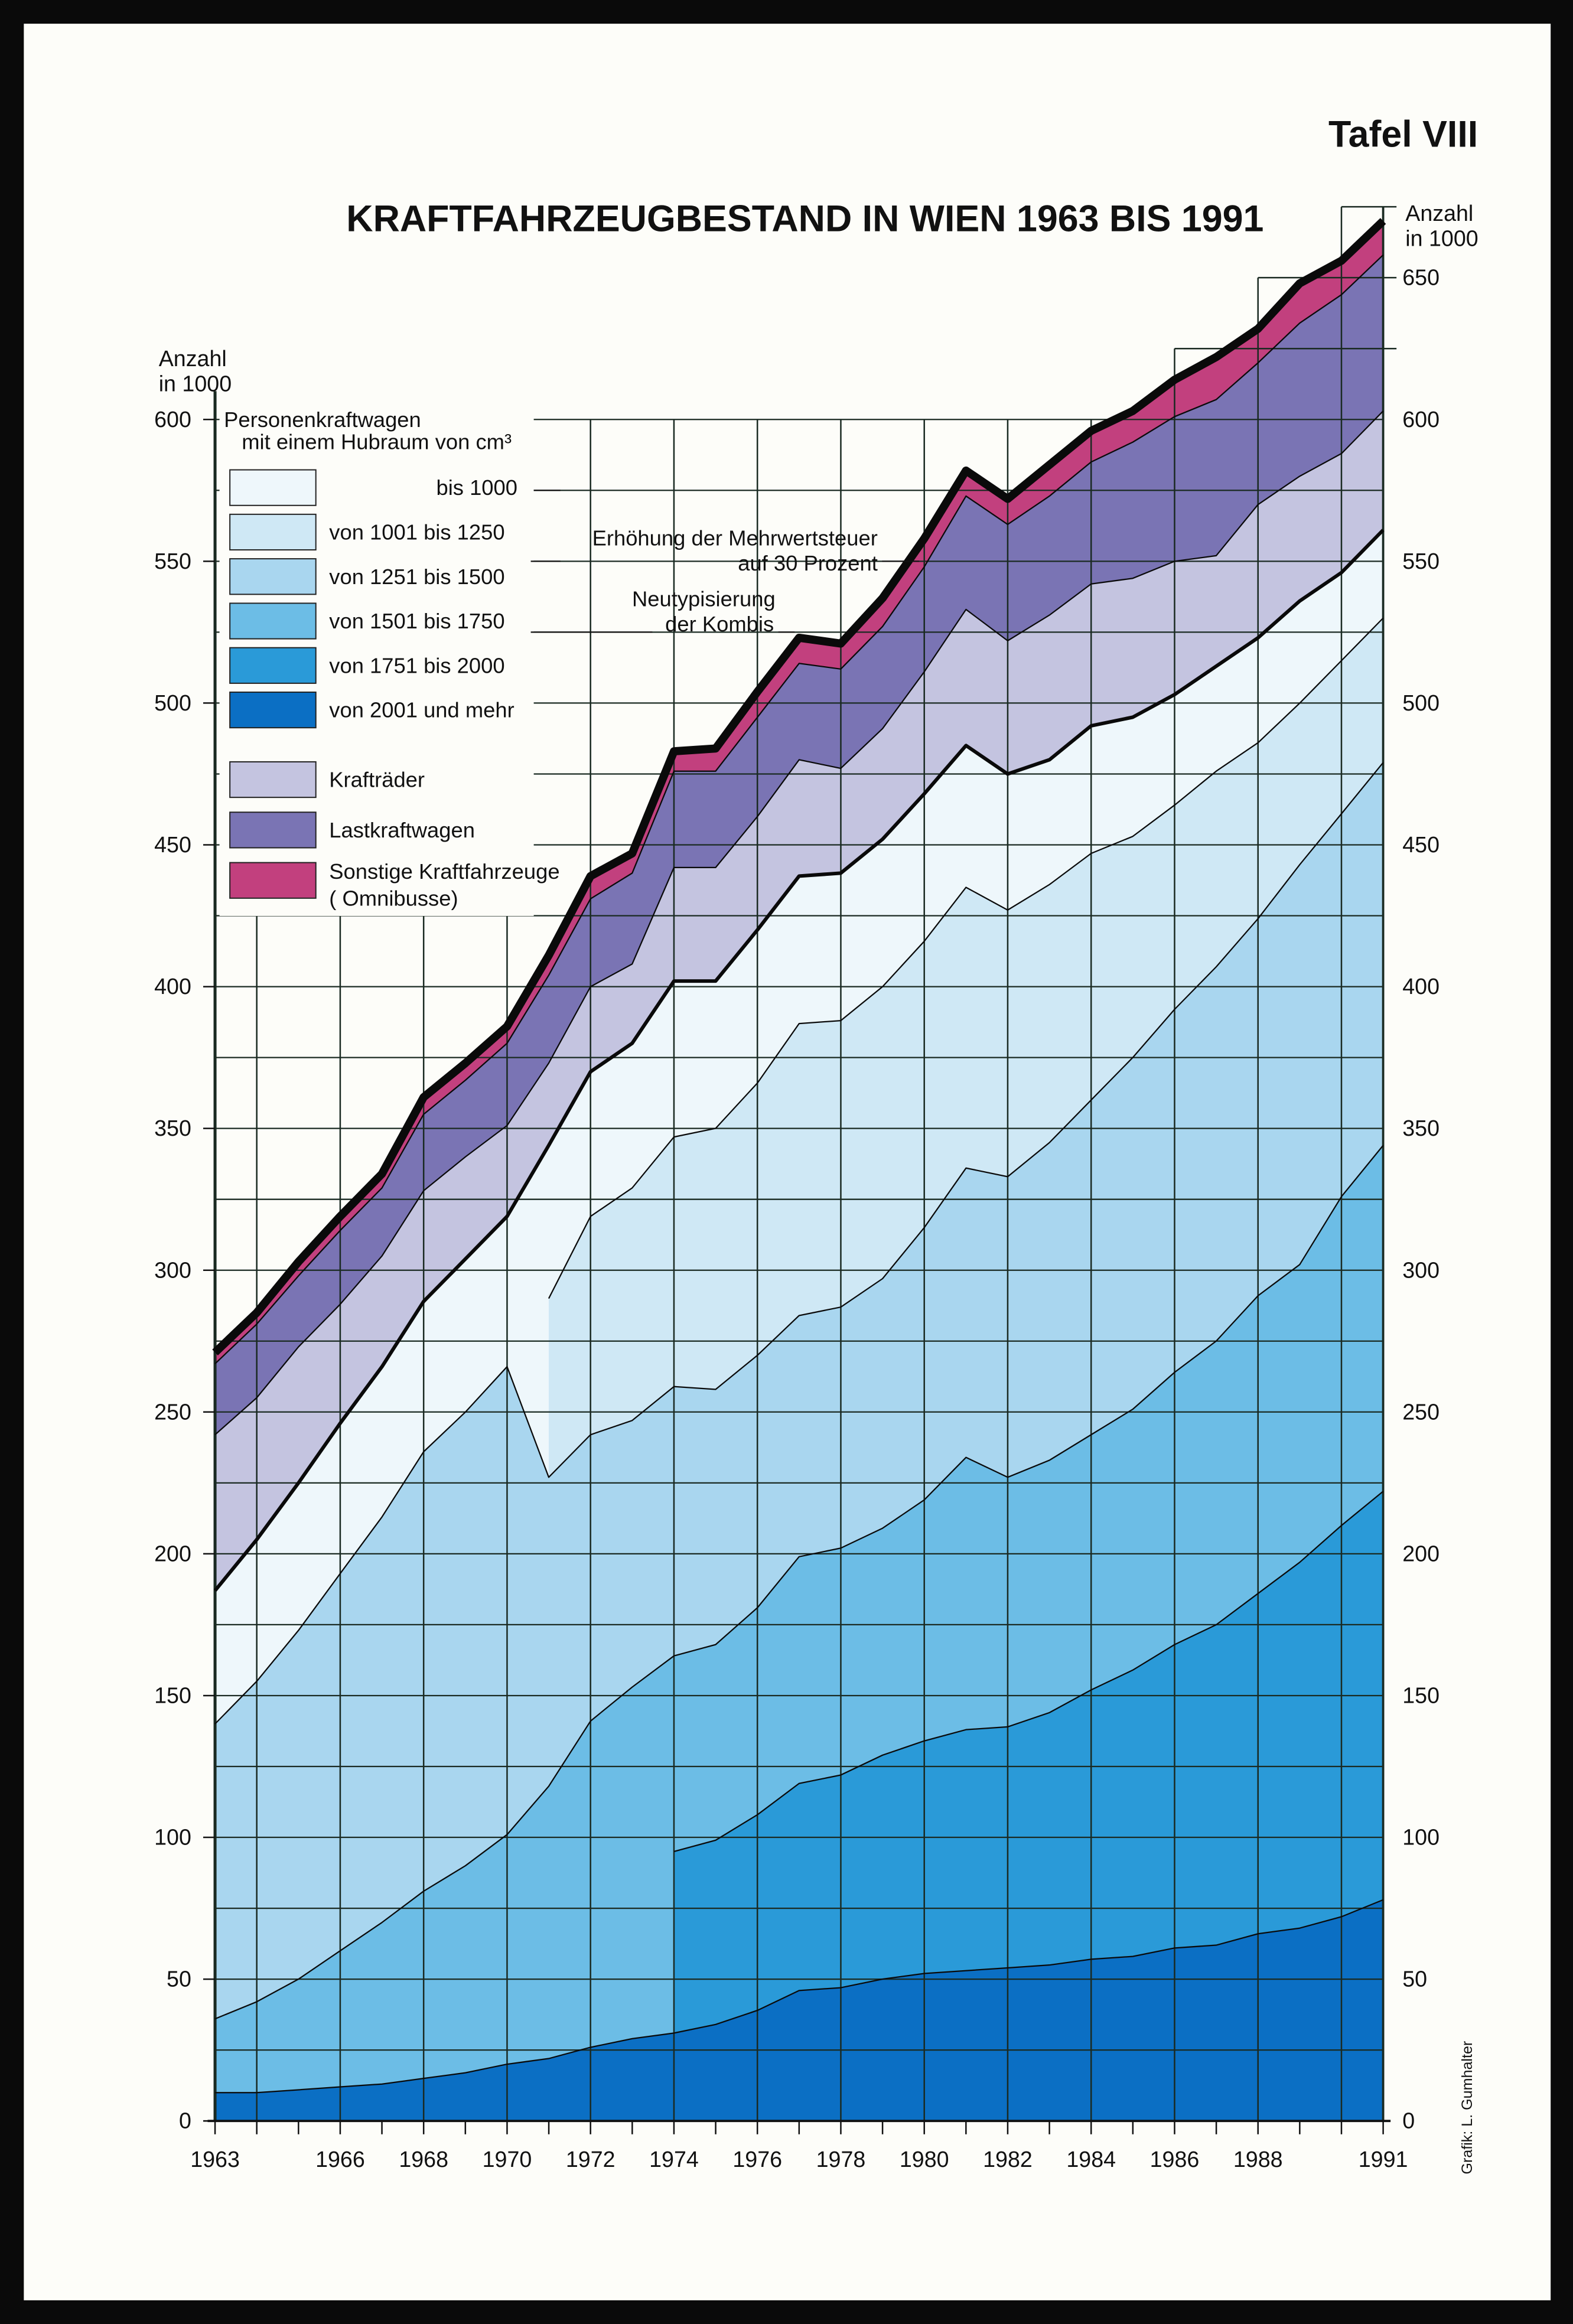  What do you see at coordinates (416, 665) in the screenshot?
I see `legend-label-von-1751-bis-2000: von 1751 bis 2000` at bounding box center [416, 665].